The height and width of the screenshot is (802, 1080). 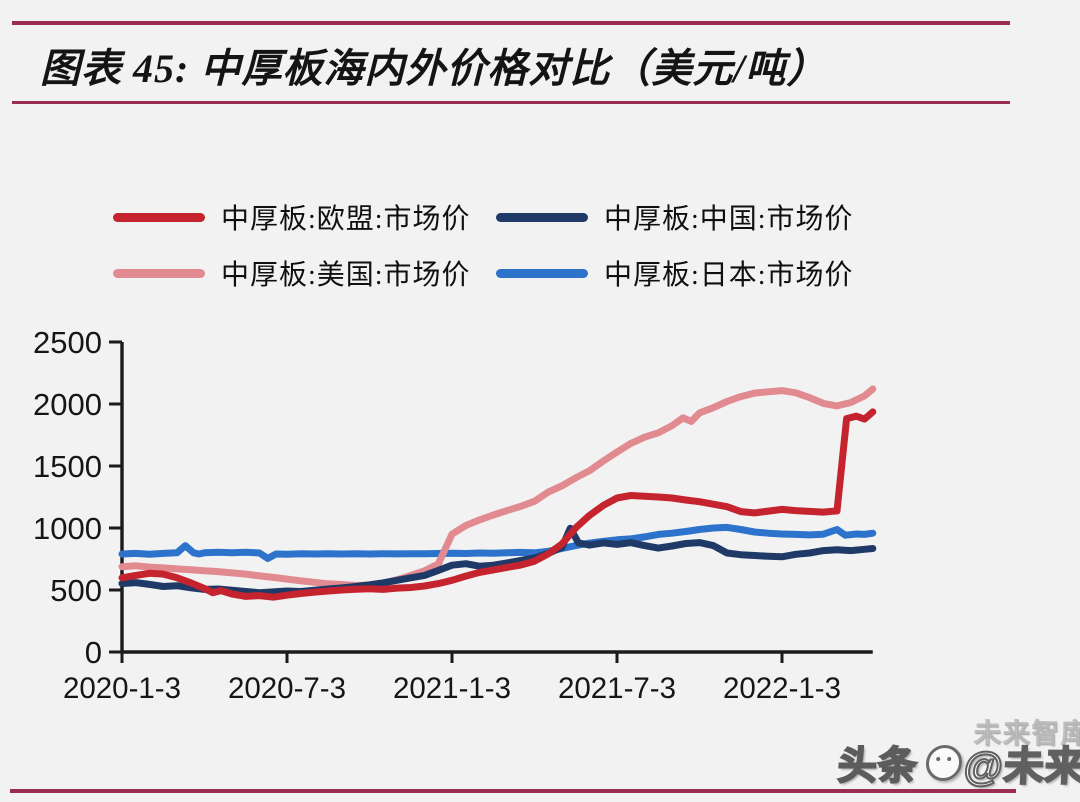 I want to click on x-tick-label: 2020-7-3, so click(x=287, y=688).